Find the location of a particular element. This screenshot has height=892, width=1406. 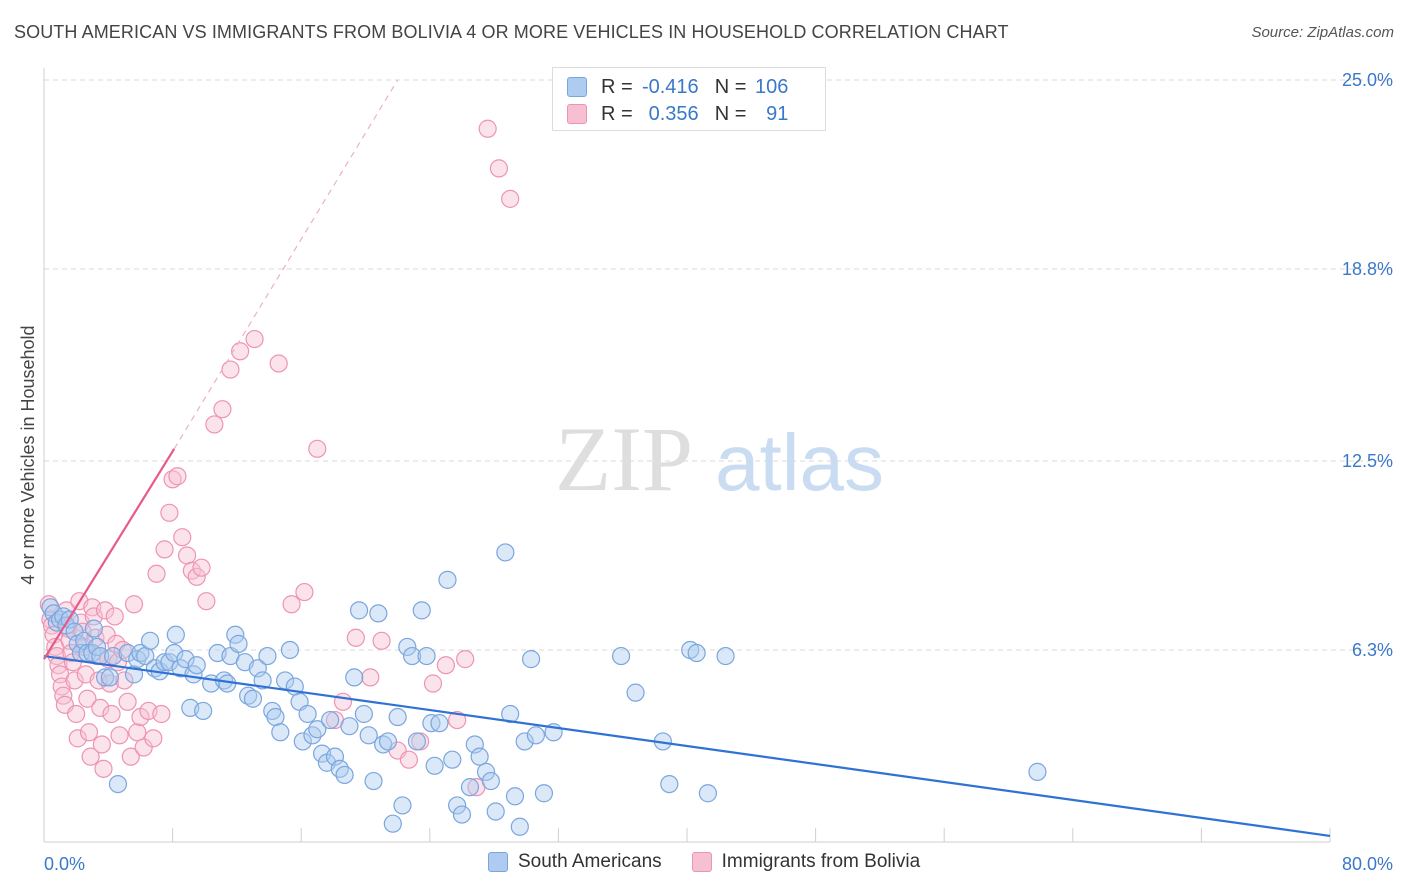

r-label: R = is located at coordinates (617, 86).